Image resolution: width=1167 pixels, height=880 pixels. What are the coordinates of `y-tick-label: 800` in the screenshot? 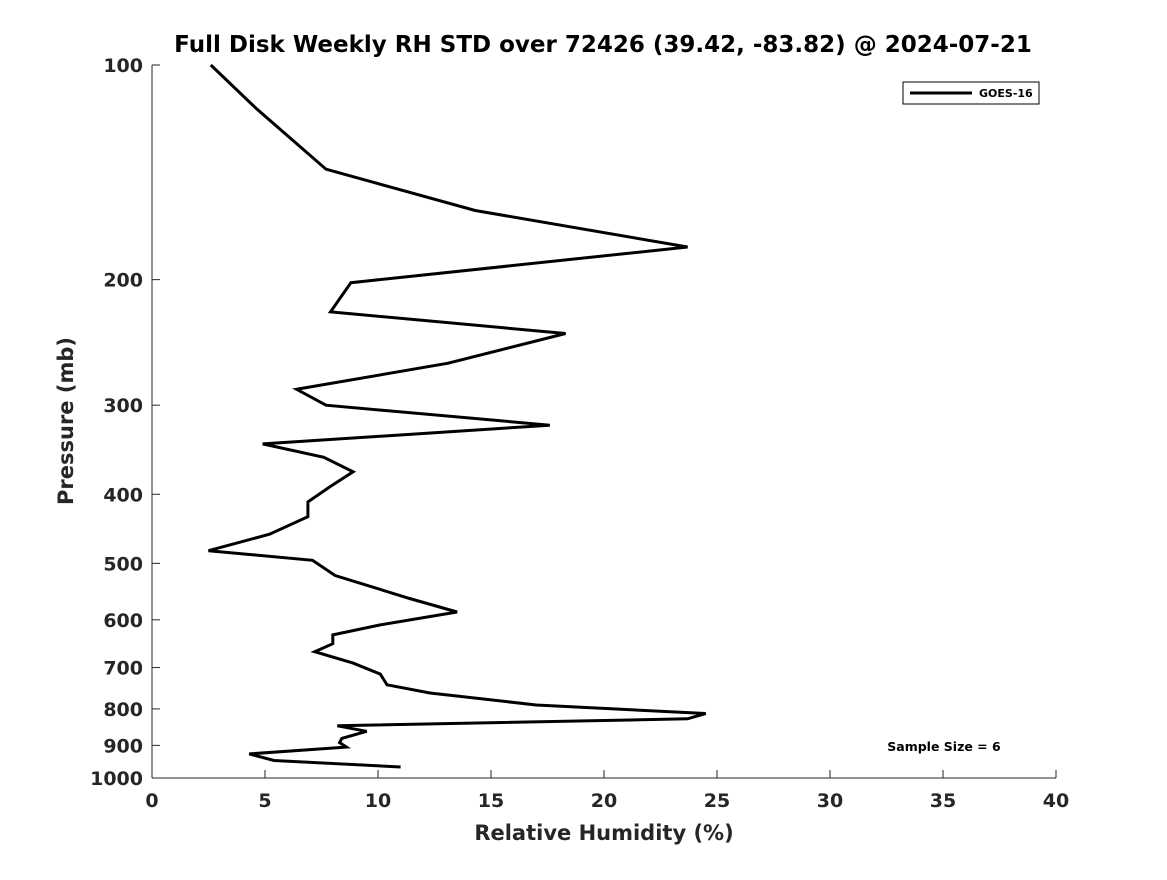 It's located at (123, 710).